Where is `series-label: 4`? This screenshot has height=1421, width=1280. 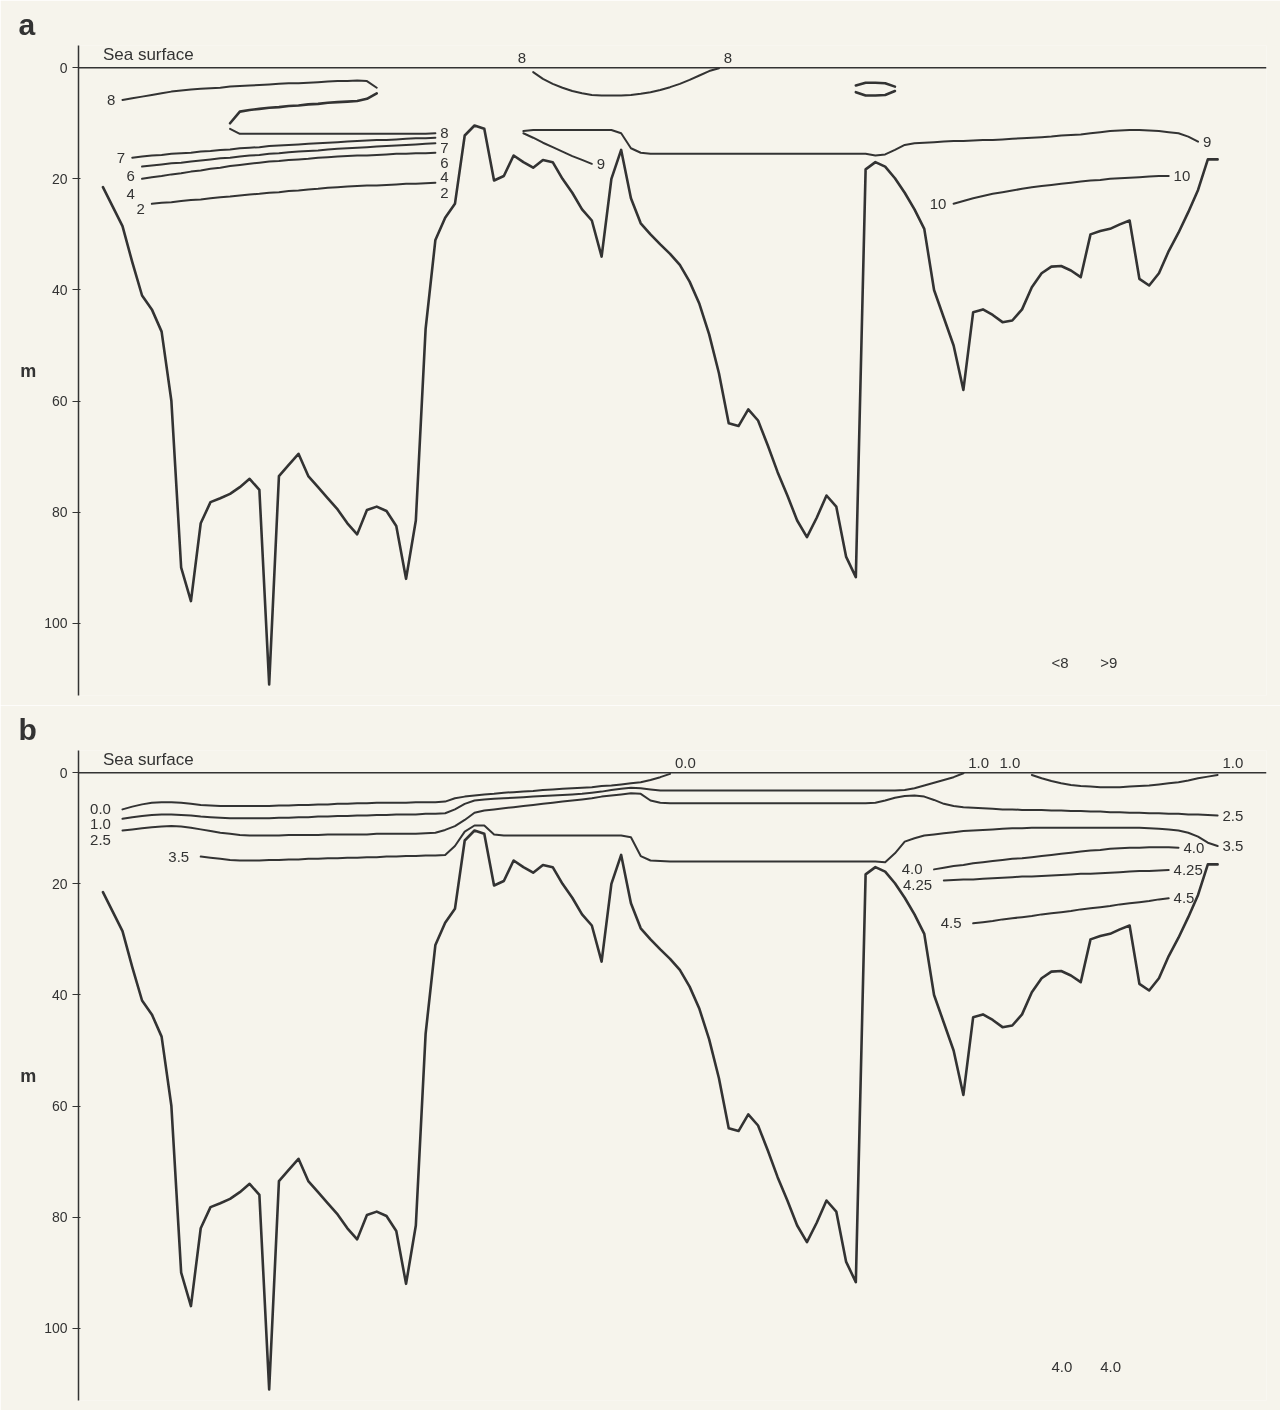 series-label: 4 is located at coordinates (130, 193).